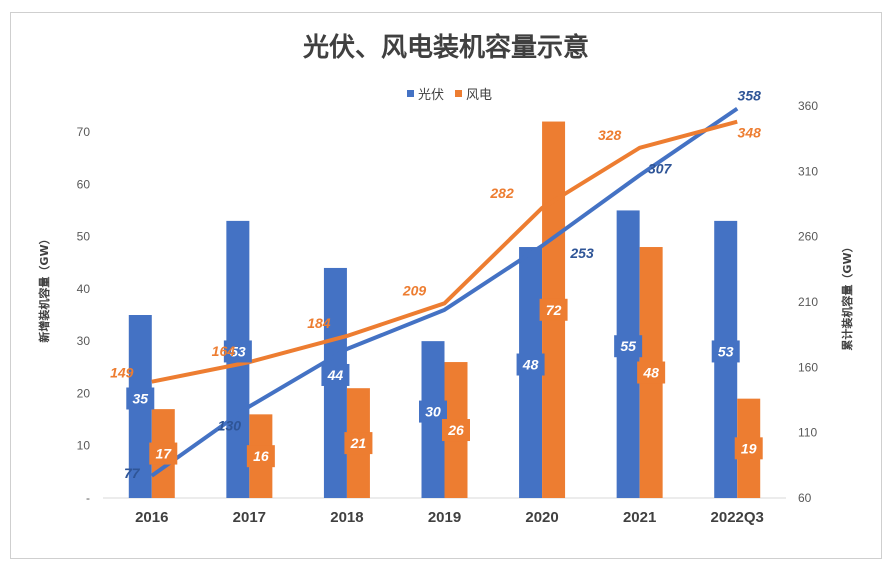 Image resolution: width=892 pixels, height=571 pixels. Describe the element at coordinates (750, 133) in the screenshot. I see `line-value-label: 348` at that location.